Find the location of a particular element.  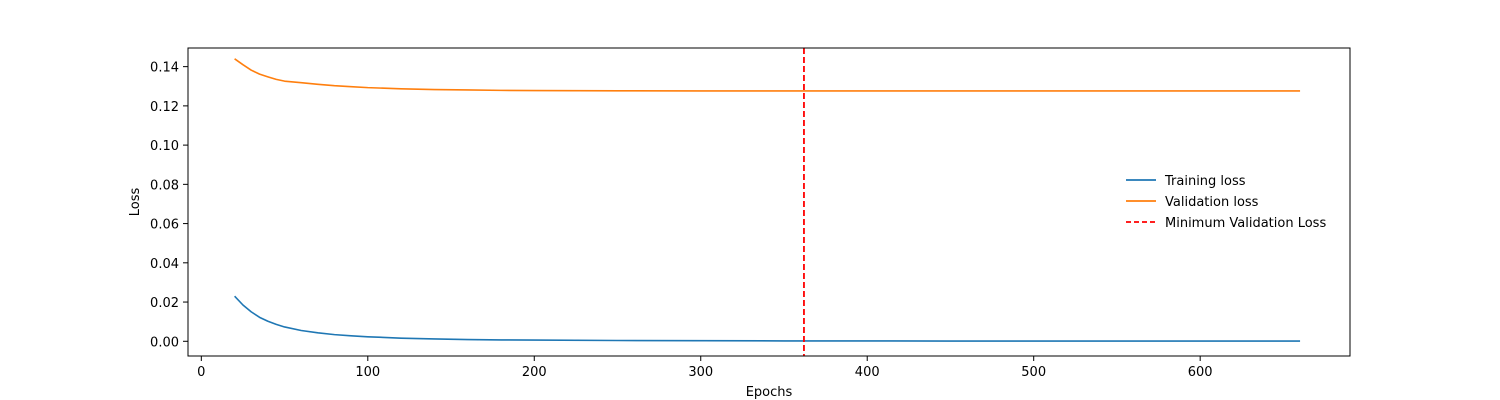

y-tick-label: 0.04 is located at coordinates (164, 264).